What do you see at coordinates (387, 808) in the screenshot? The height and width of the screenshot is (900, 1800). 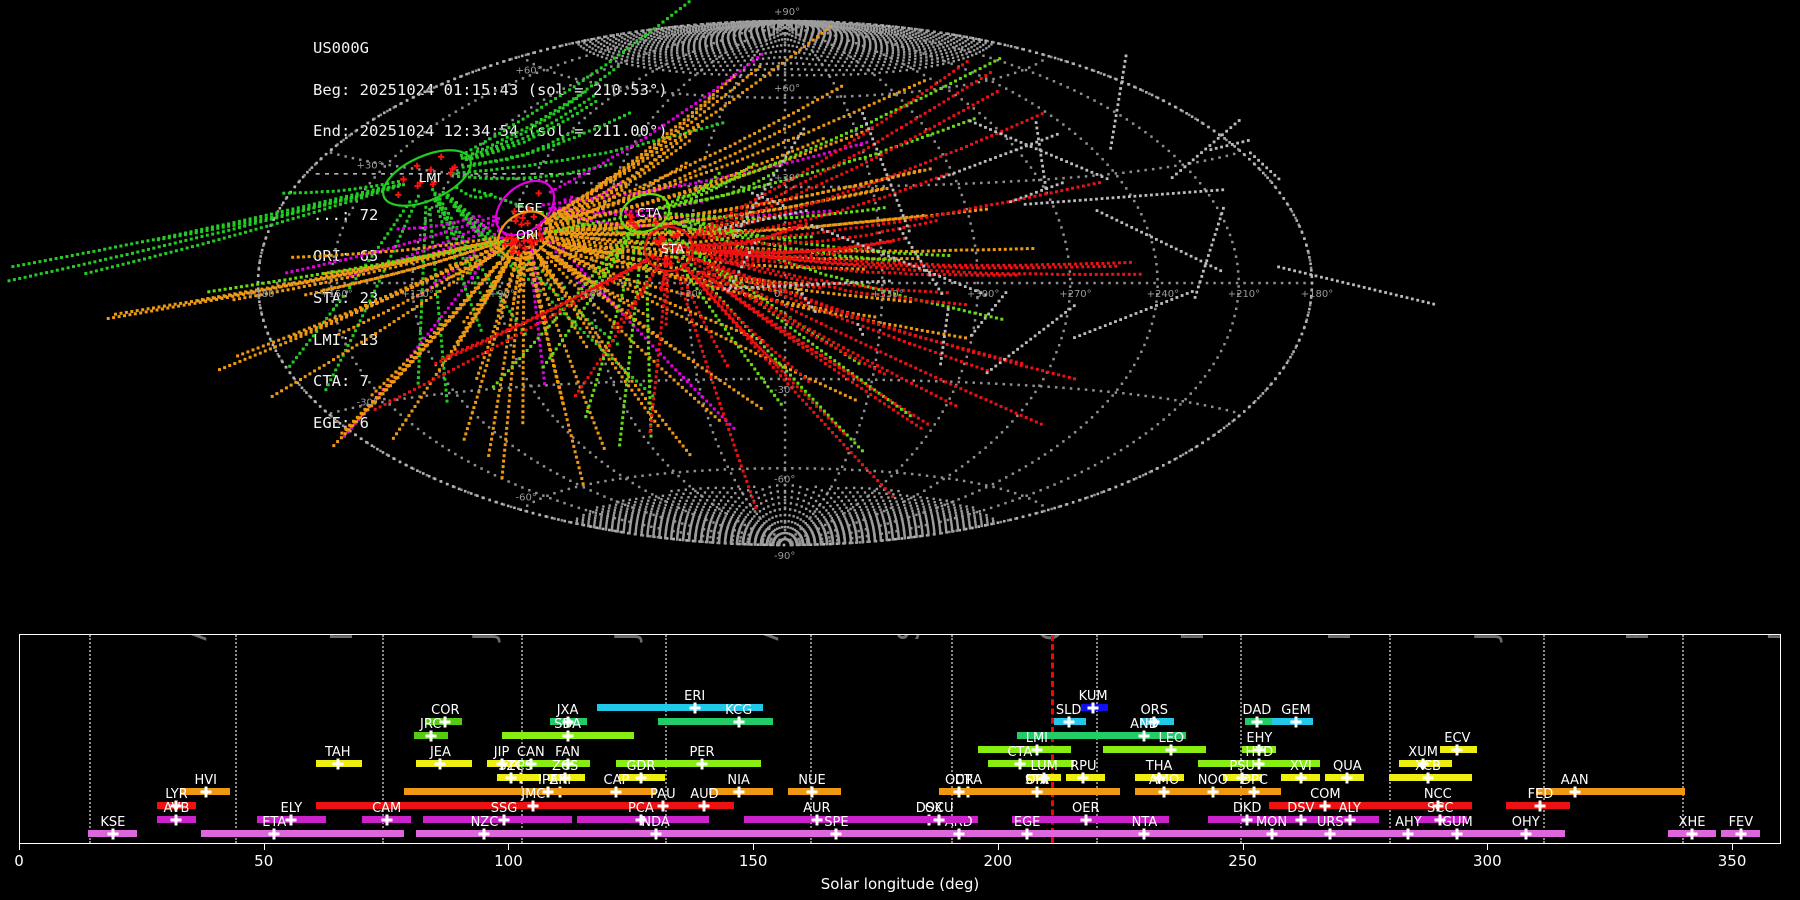 I see `shower-code-label: CAM` at bounding box center [387, 808].